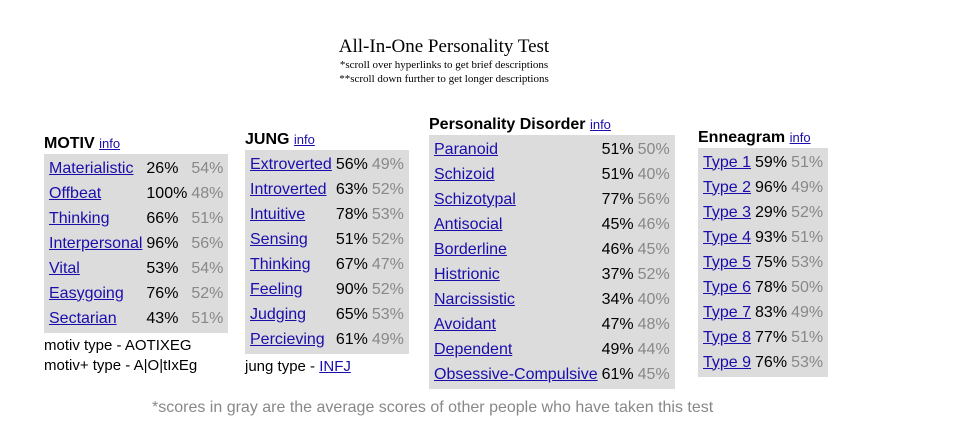  What do you see at coordinates (207, 268) in the screenshot?
I see `motiv-average-score: 54%` at bounding box center [207, 268].